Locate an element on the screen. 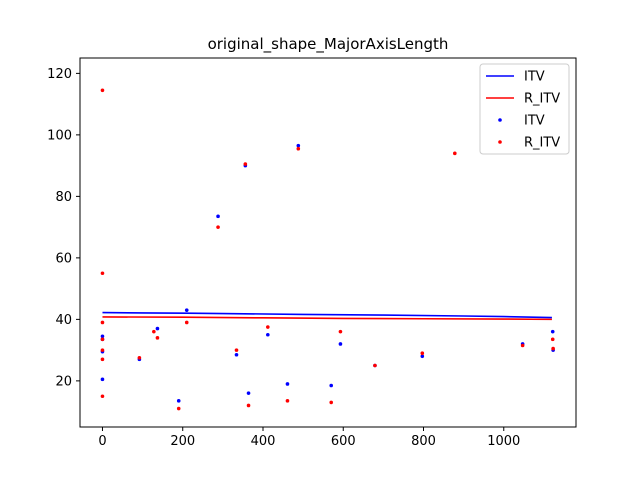 This screenshot has width=640, height=480. chart-title: original_shape_MajorAxisLength is located at coordinates (328, 44).